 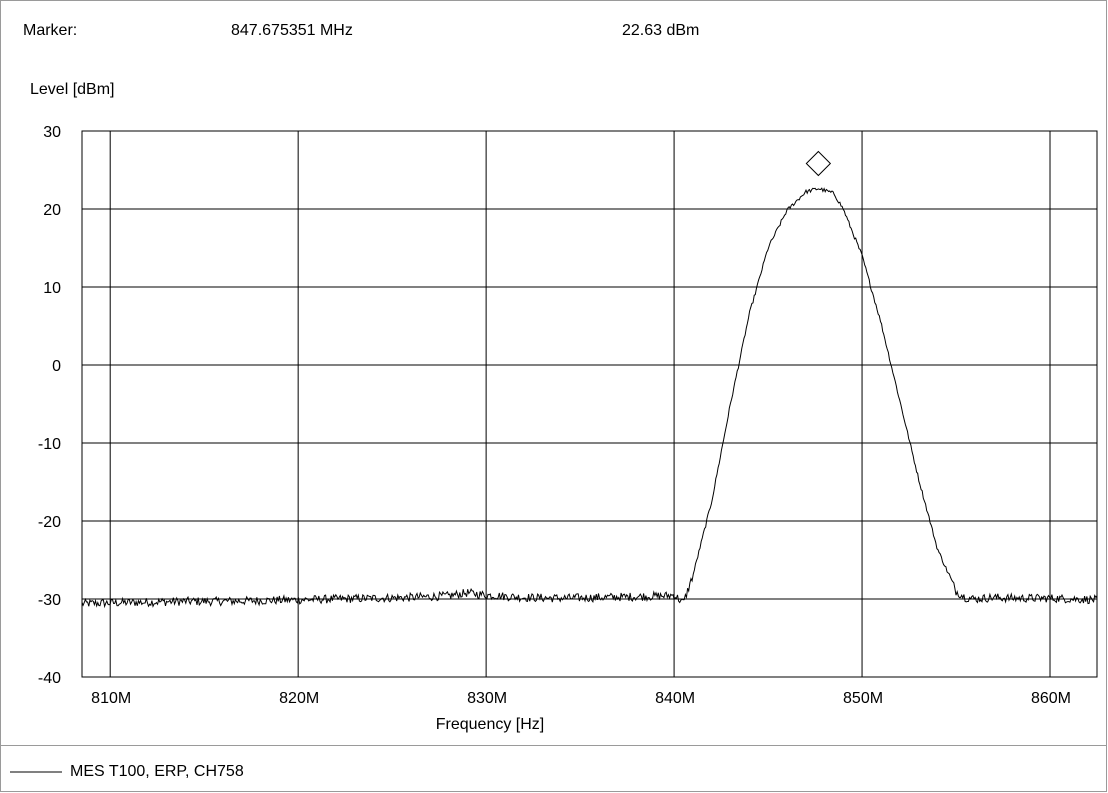 What do you see at coordinates (49, 600) in the screenshot?
I see `y-tick-label: -30` at bounding box center [49, 600].